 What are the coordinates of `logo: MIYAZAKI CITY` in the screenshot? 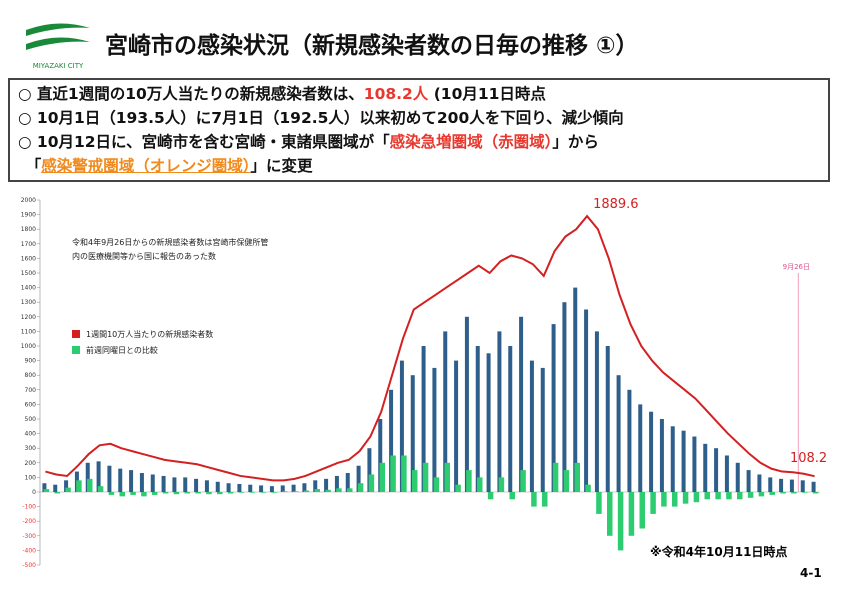 It's located at (58, 46).